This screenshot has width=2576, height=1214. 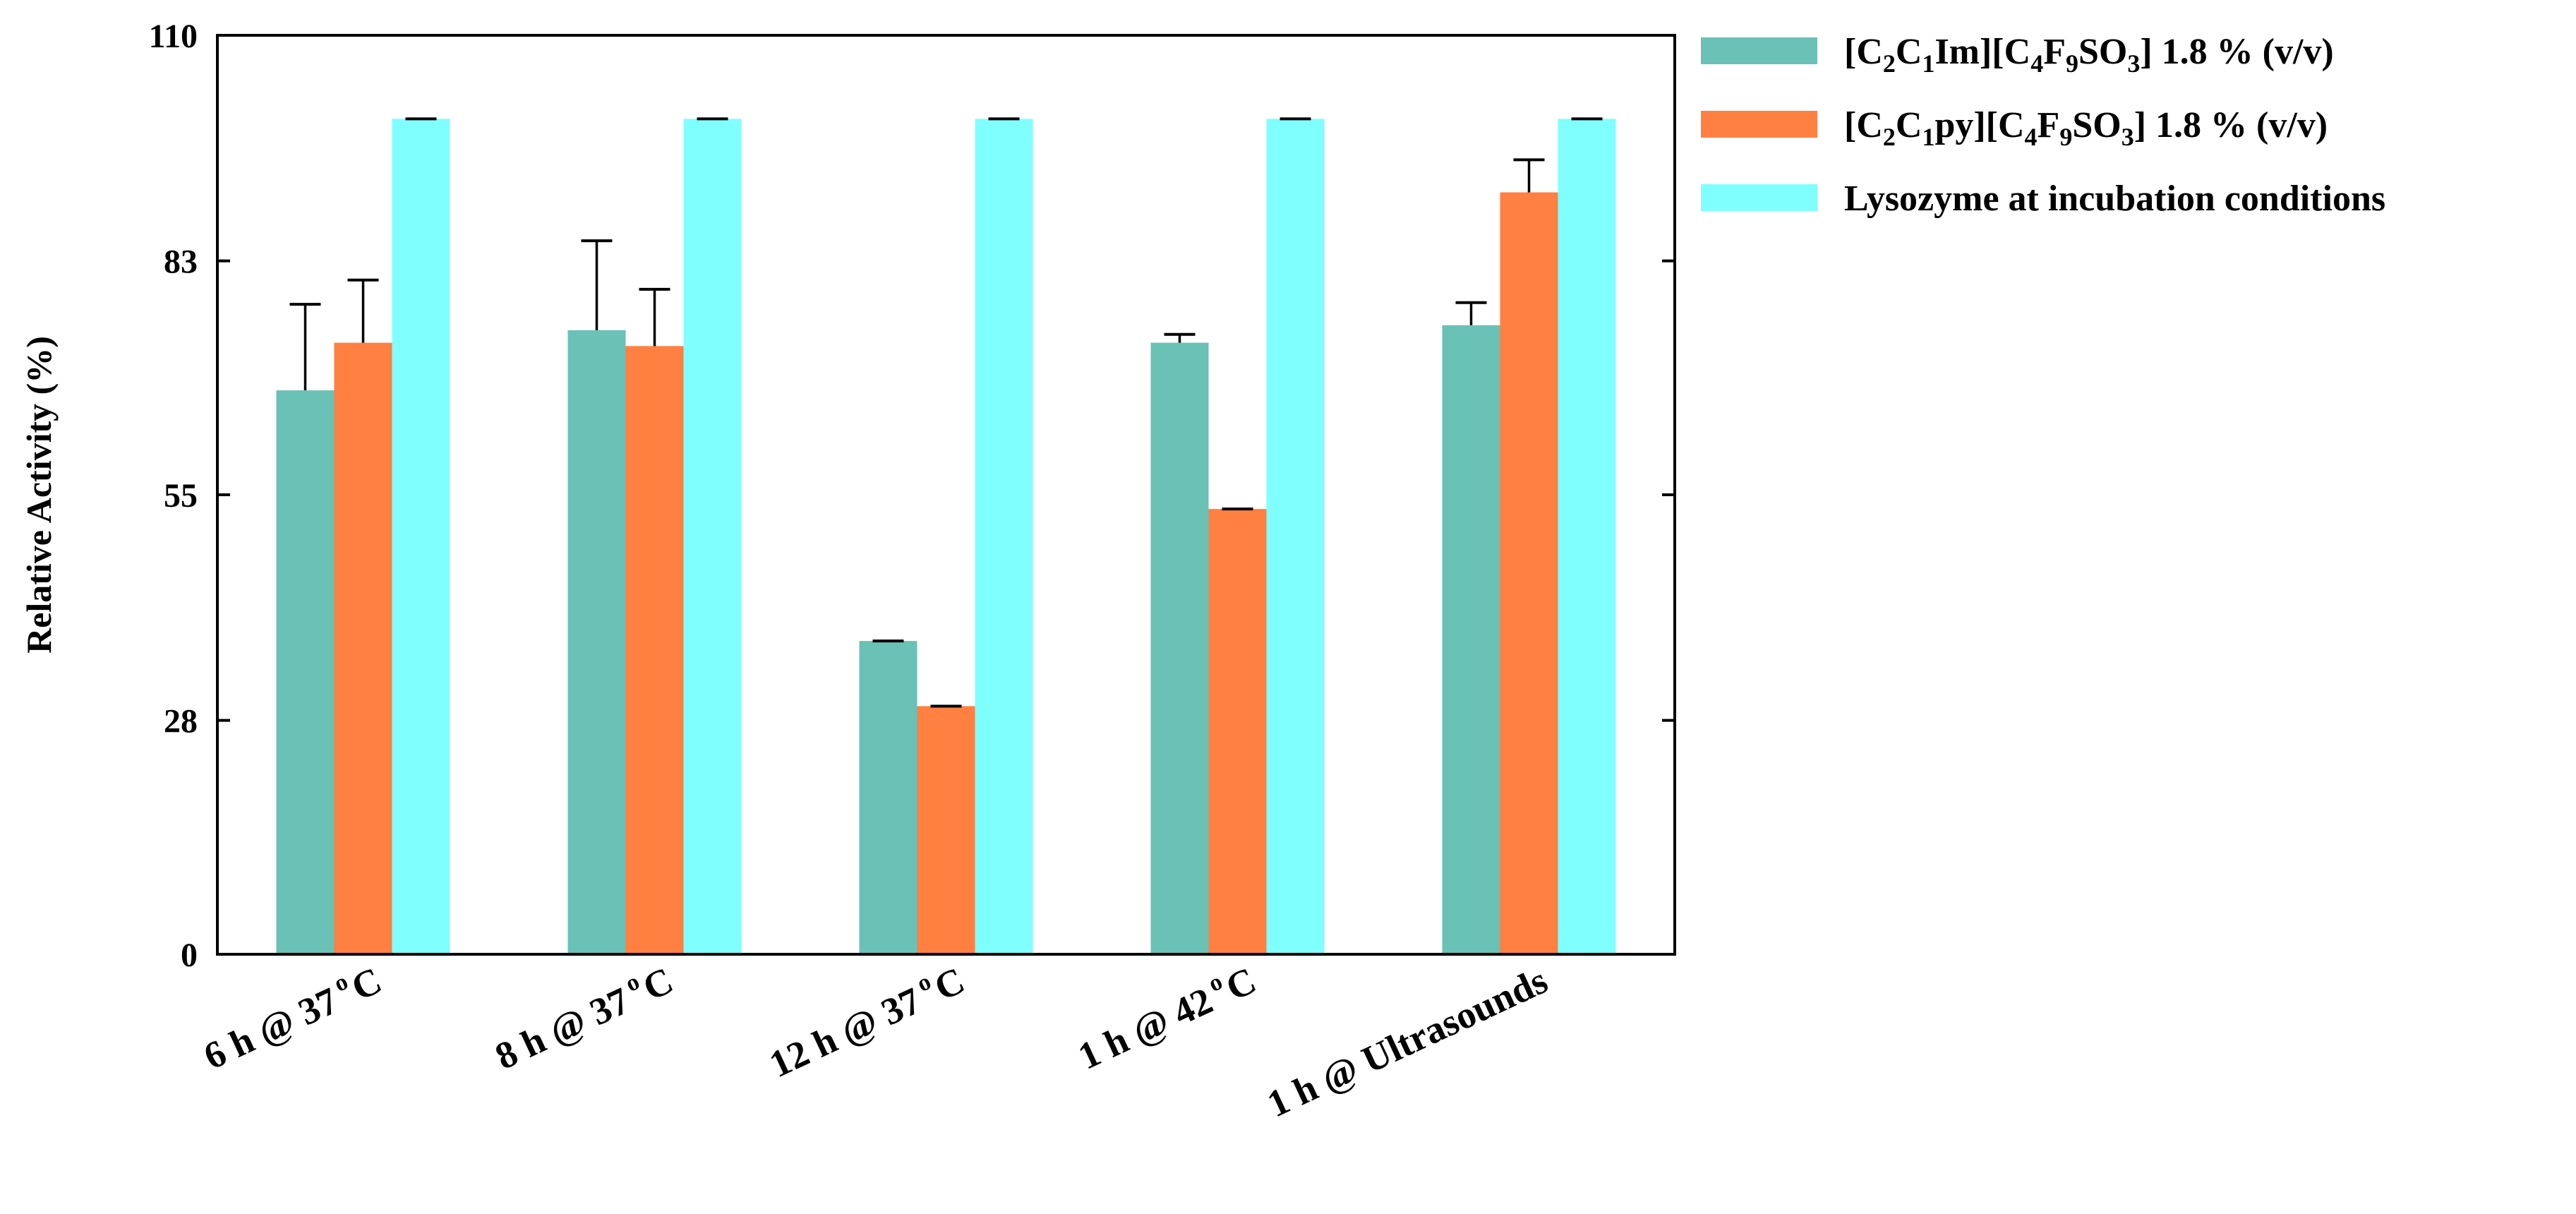 I want to click on legend-label-1: [C2C1Im][C4F9SO3] 1.8 % (v/v), so click(x=2089, y=55).